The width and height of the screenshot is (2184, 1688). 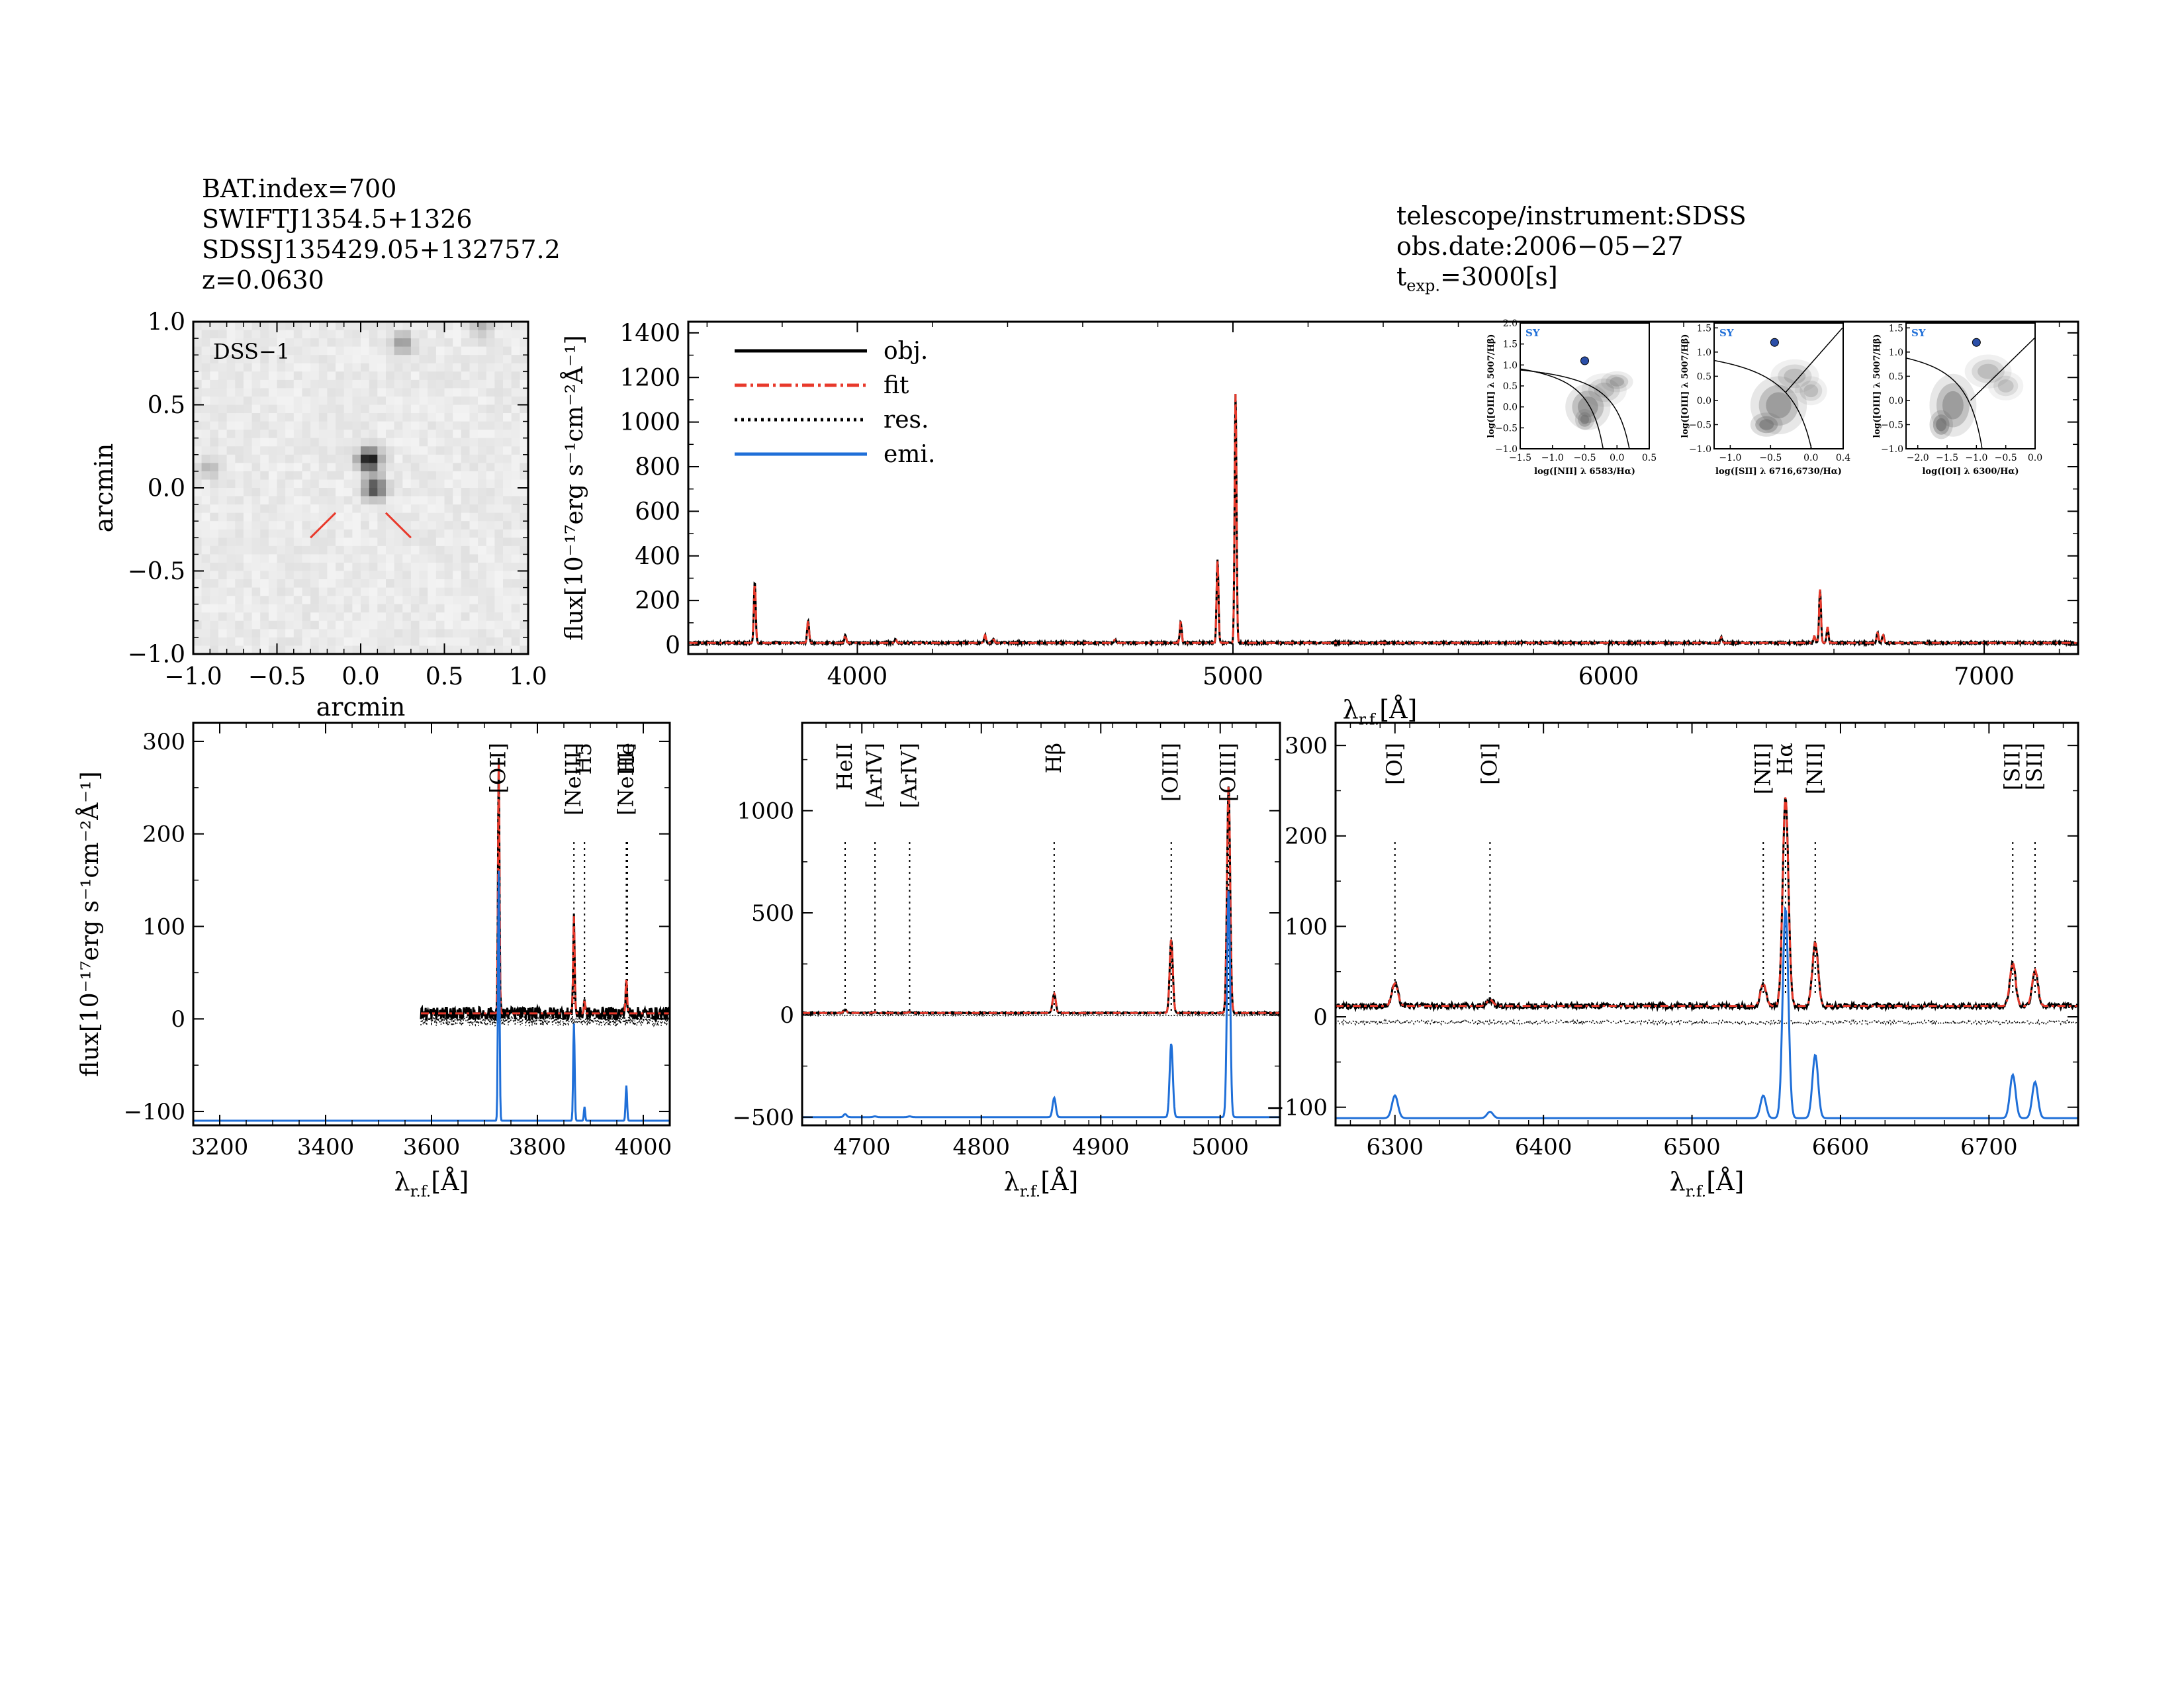 What do you see at coordinates (1306, 746) in the screenshot?
I see `zoom-y-label: 300` at bounding box center [1306, 746].